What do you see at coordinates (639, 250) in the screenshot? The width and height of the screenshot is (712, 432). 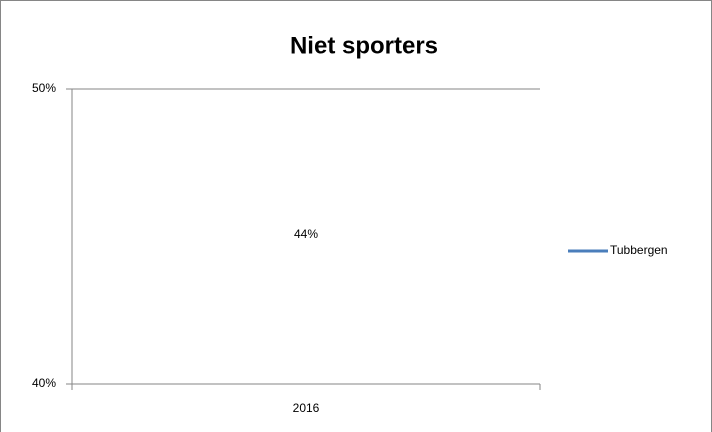 I see `legend-label: Tubbergen` at bounding box center [639, 250].